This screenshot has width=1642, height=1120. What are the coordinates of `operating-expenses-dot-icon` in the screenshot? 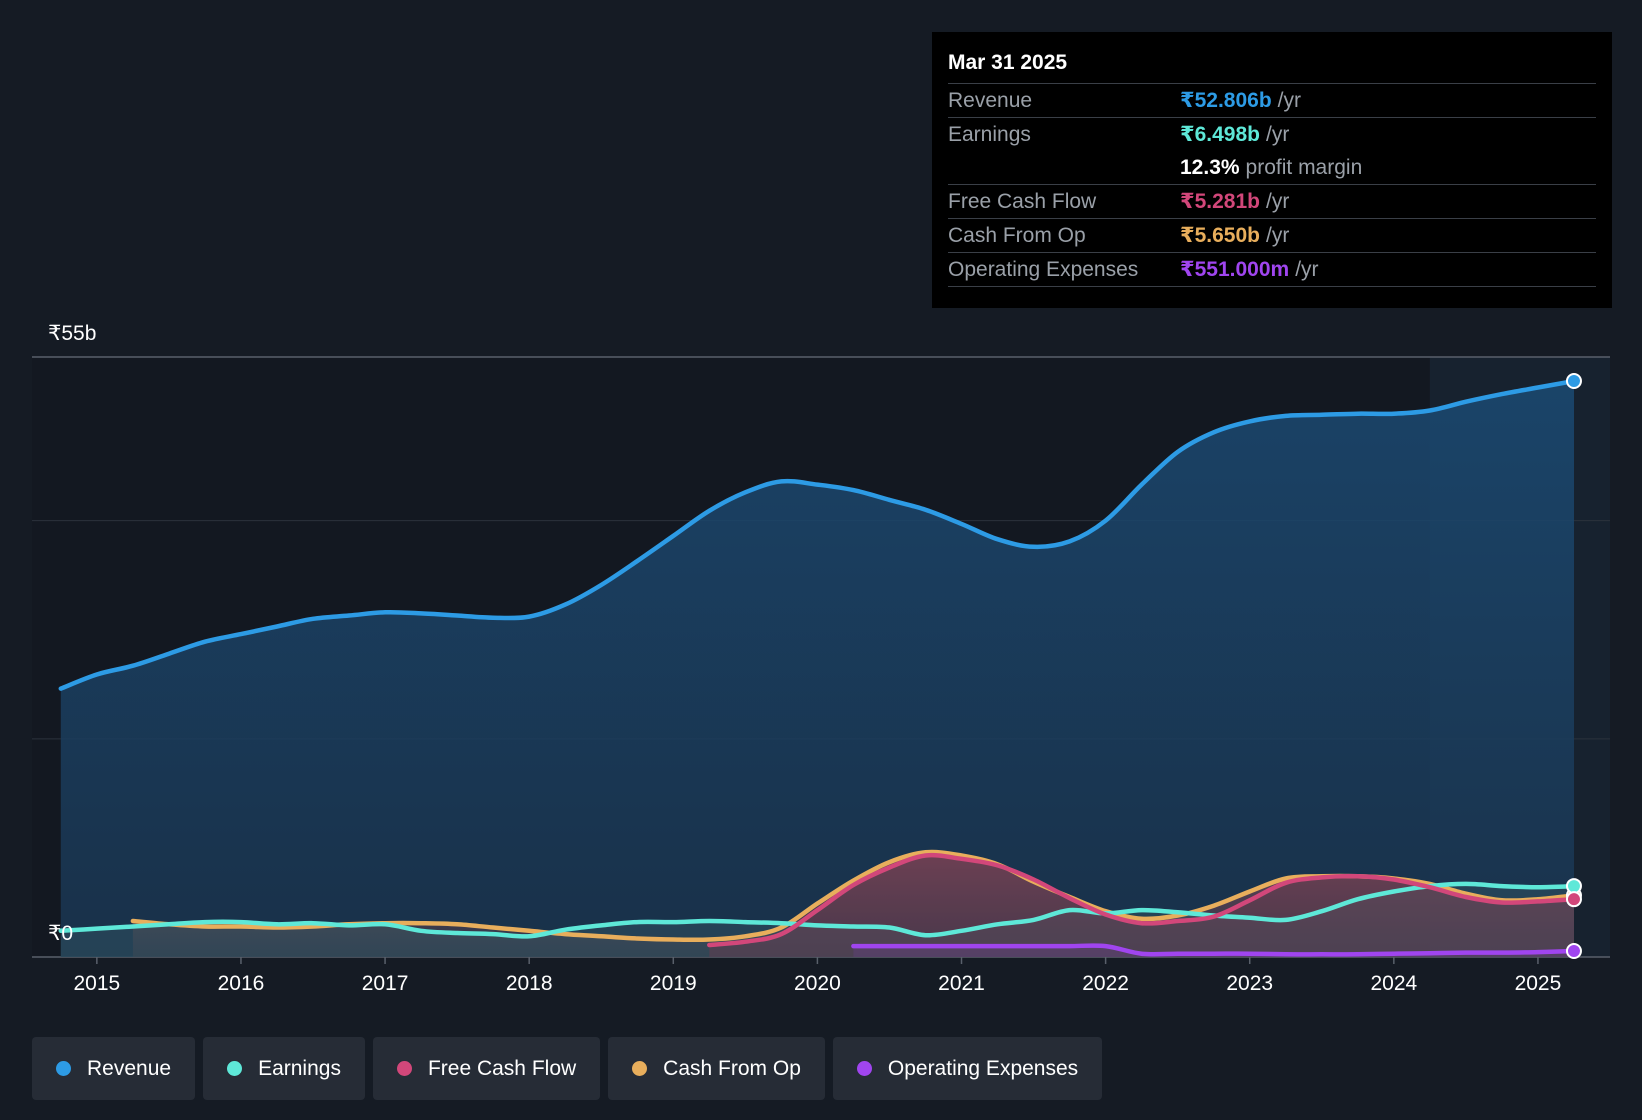 It's located at (864, 1068).